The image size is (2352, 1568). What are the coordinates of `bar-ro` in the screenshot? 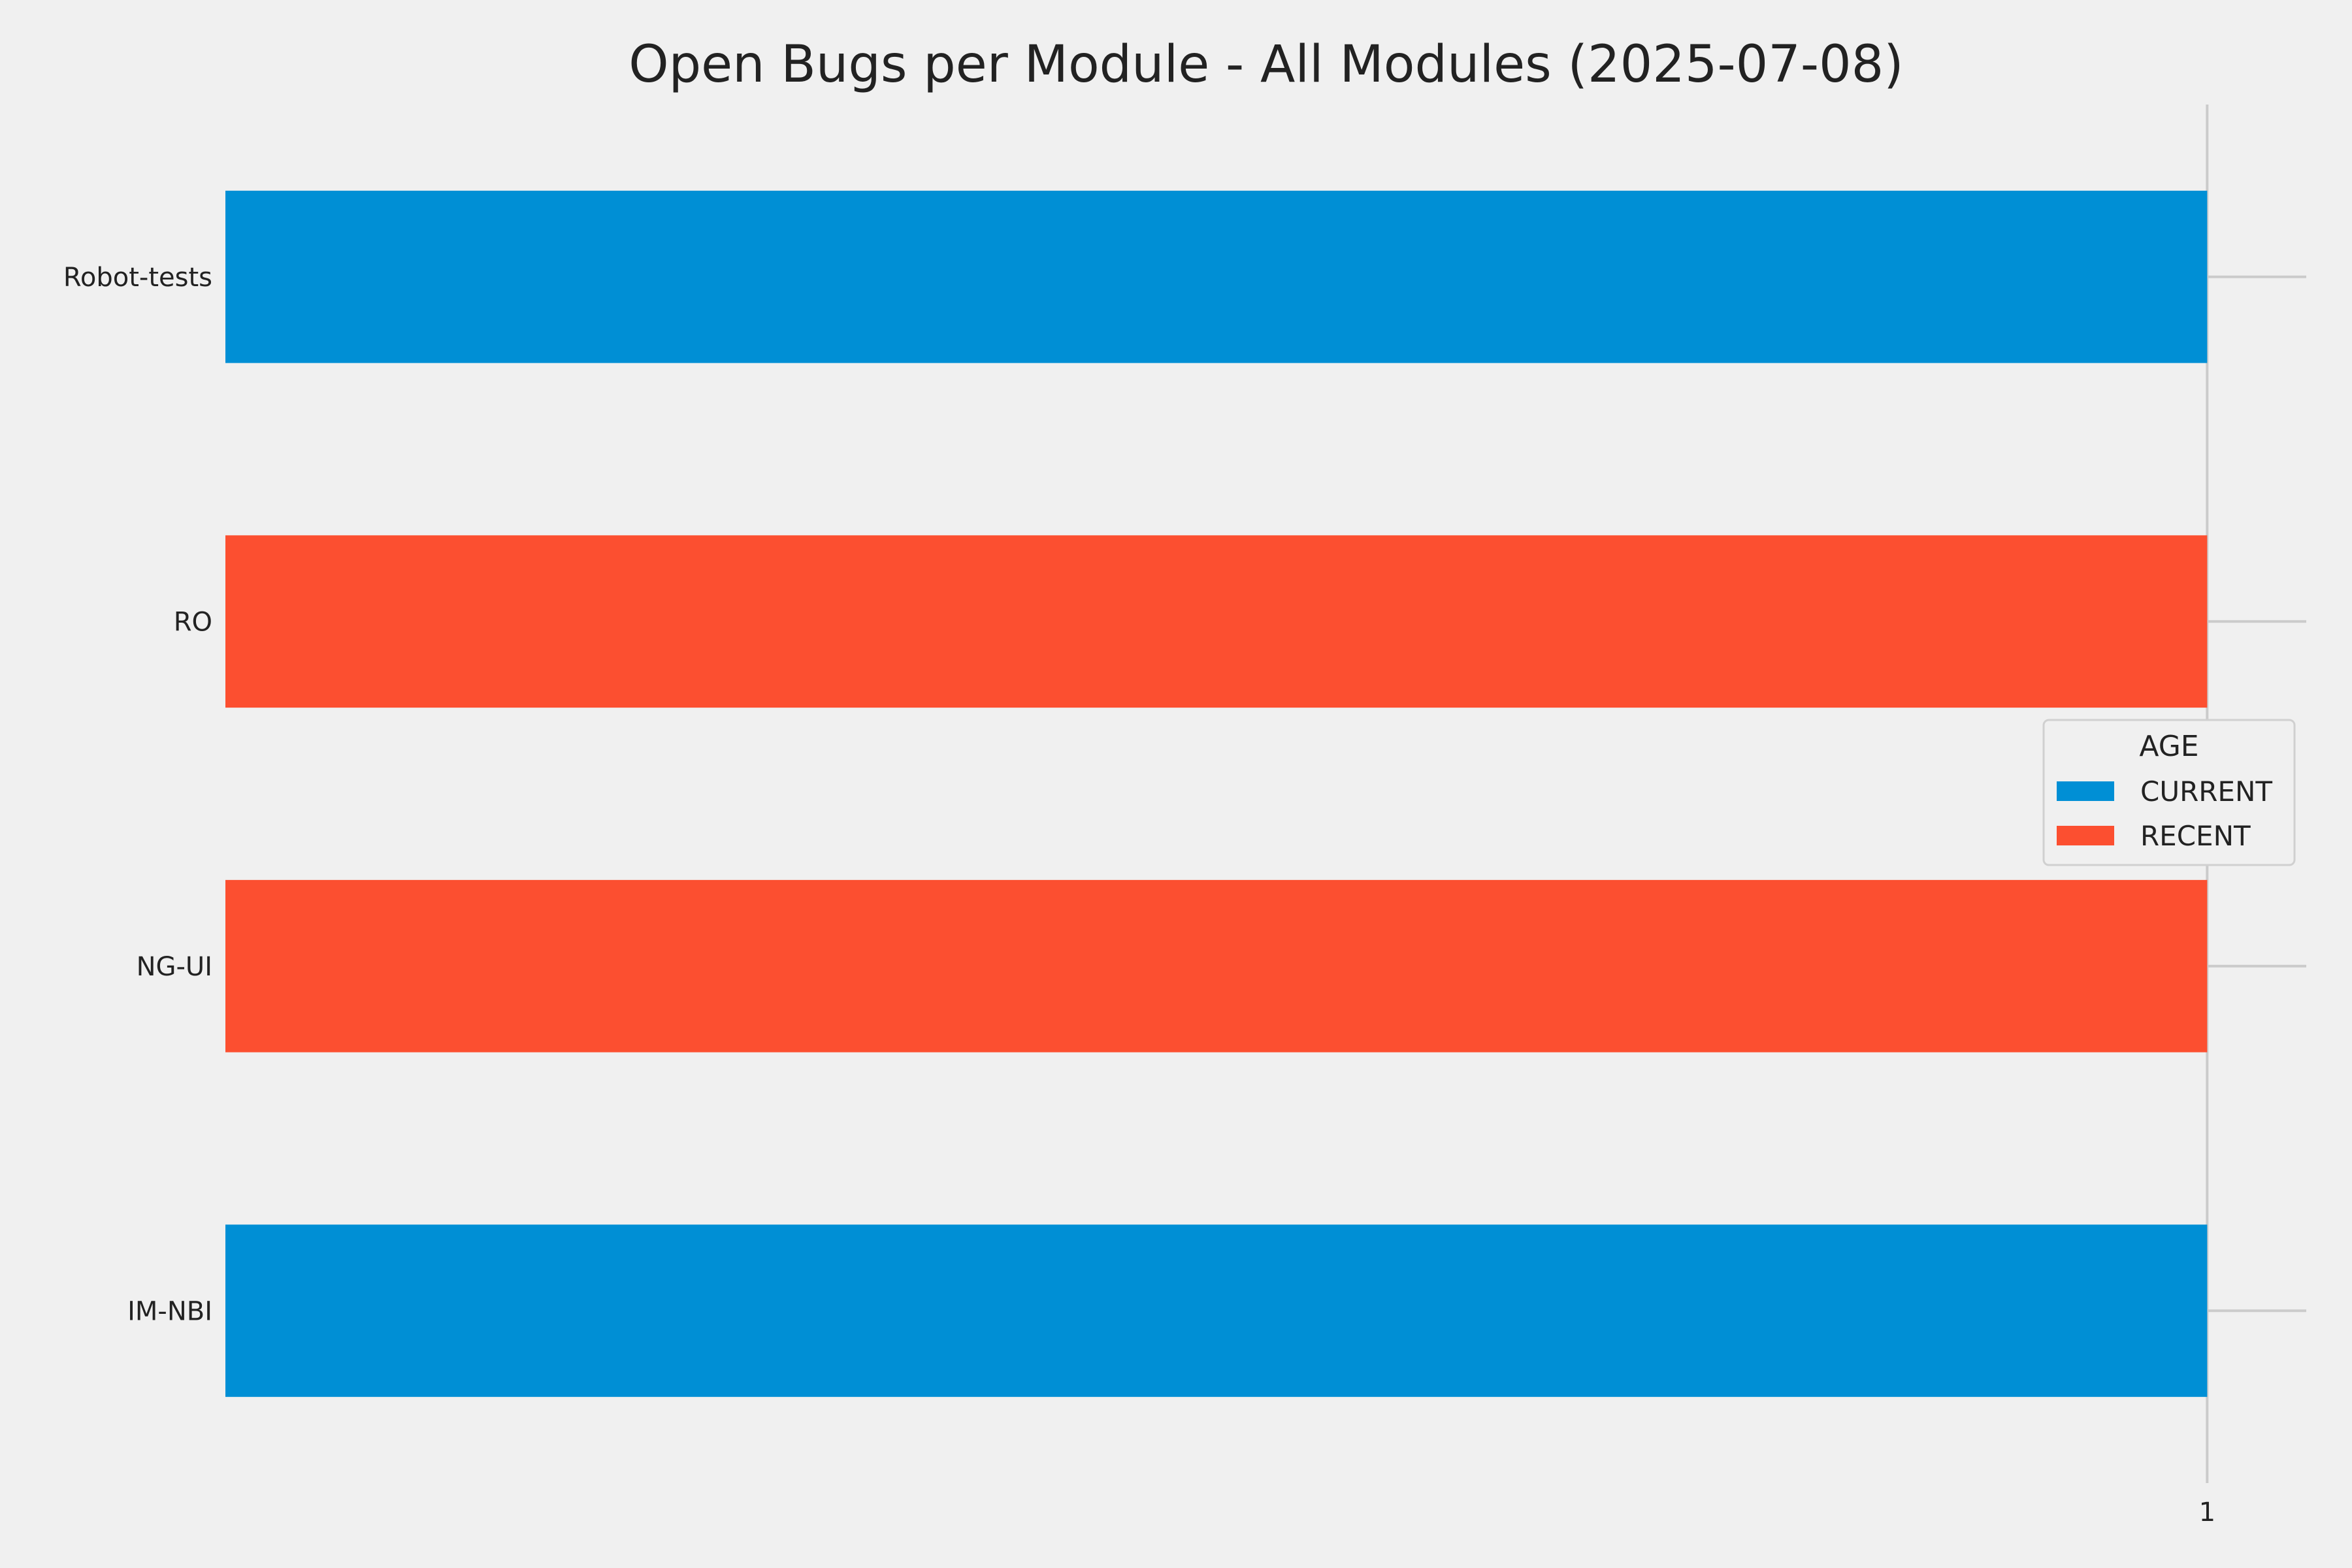 It's located at (1216, 621).